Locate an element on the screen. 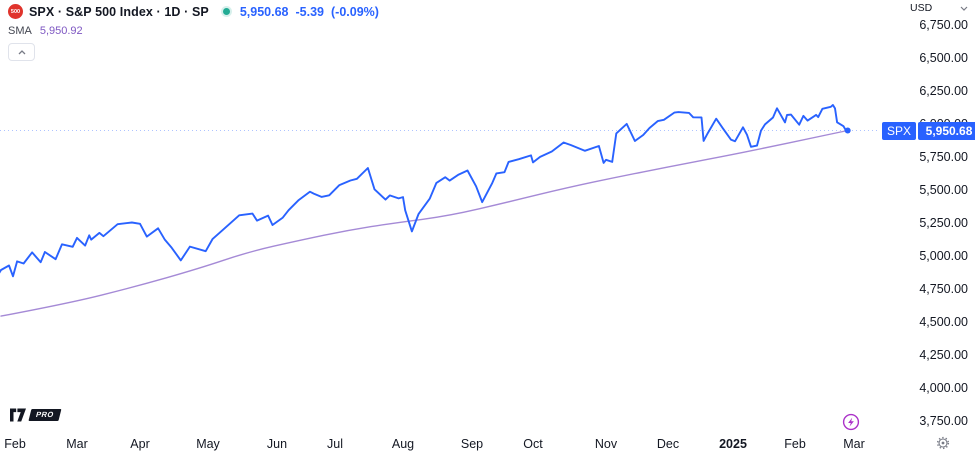 The height and width of the screenshot is (458, 975). quote-values: 5,950.68 -5.39 (-0.09%) is located at coordinates (309, 12).